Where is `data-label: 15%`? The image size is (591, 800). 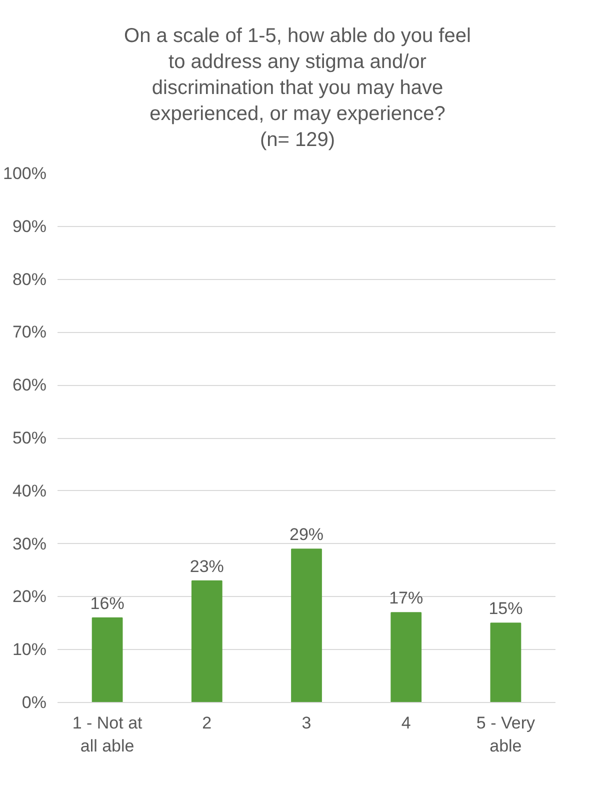 data-label: 15% is located at coordinates (505, 608).